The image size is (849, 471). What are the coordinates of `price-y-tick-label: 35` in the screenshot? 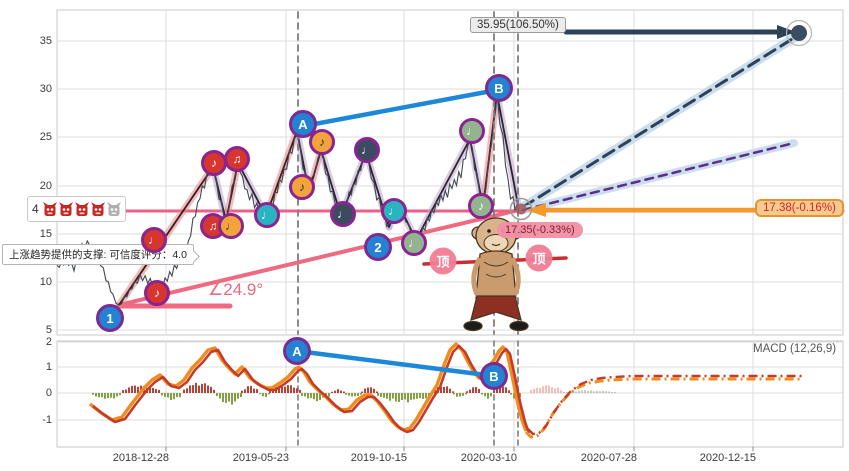 It's located at (45, 41).